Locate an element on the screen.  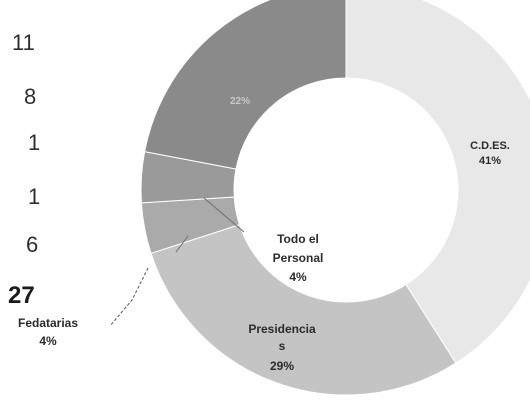
label-fedatarias-name: Fedatarias is located at coordinates (48, 323).